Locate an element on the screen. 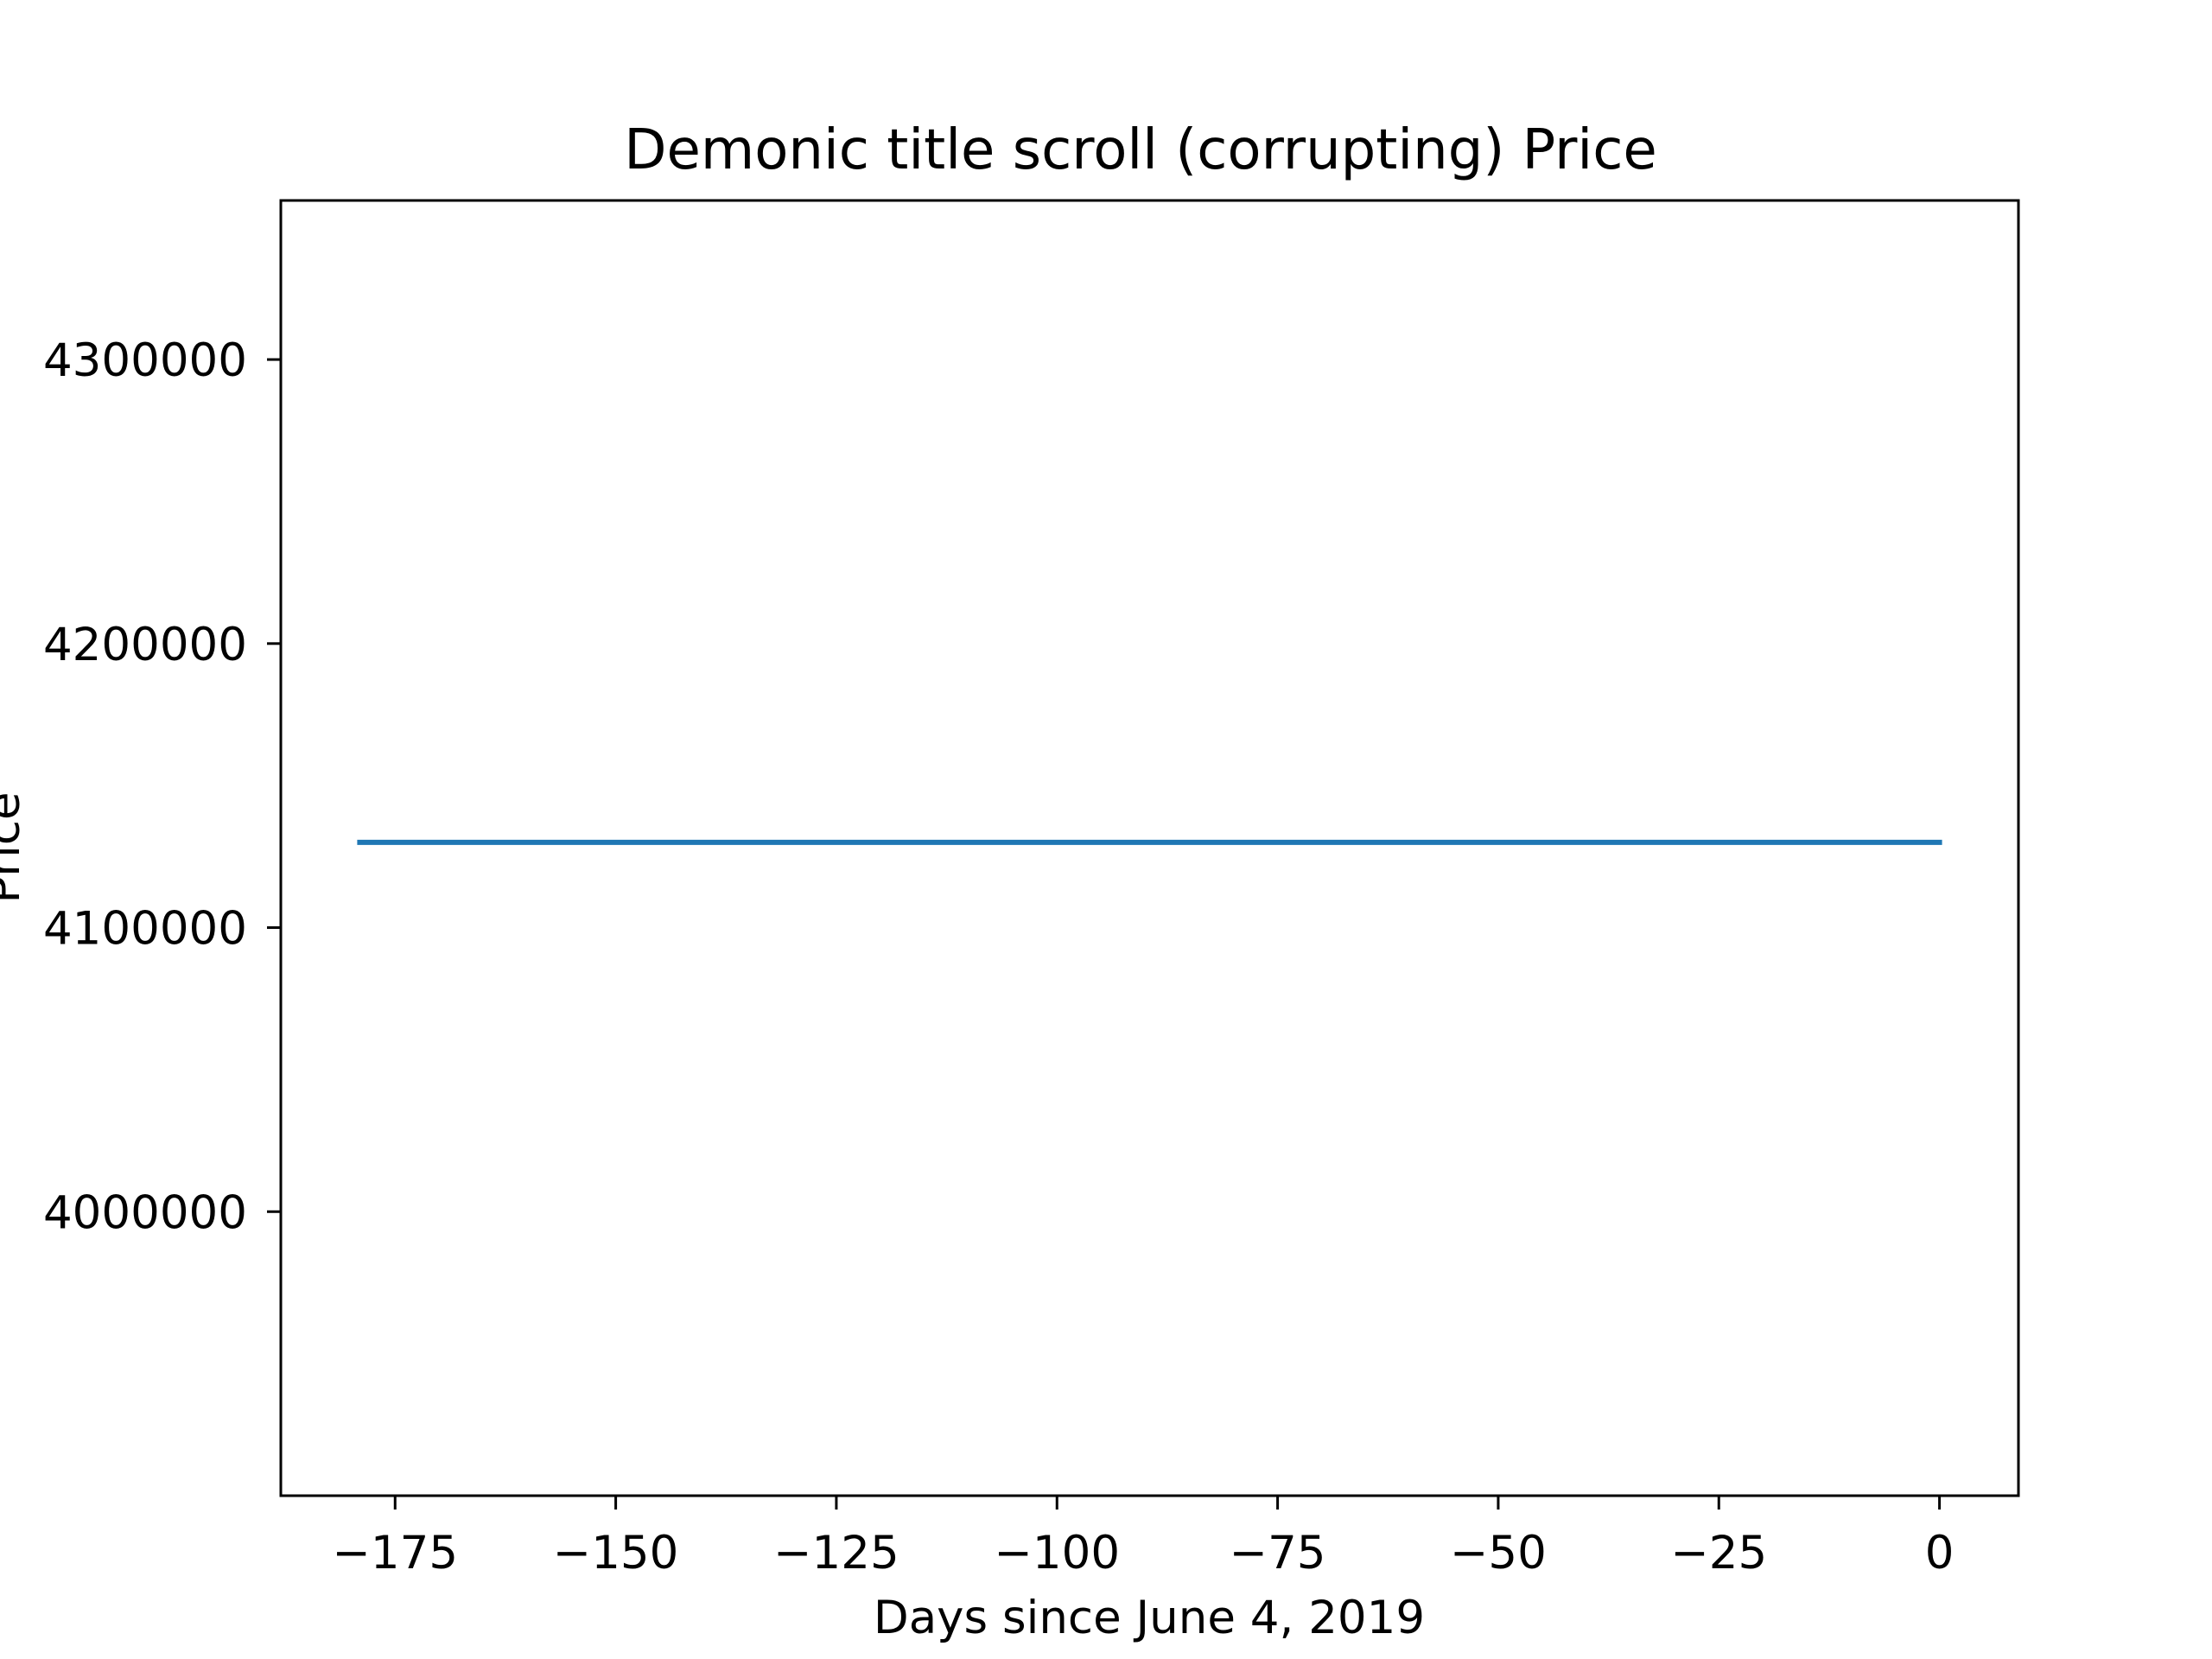 The image size is (2212, 1659). y-axis: 4000000 4100000 4200000 4300000 is located at coordinates (162, 786).